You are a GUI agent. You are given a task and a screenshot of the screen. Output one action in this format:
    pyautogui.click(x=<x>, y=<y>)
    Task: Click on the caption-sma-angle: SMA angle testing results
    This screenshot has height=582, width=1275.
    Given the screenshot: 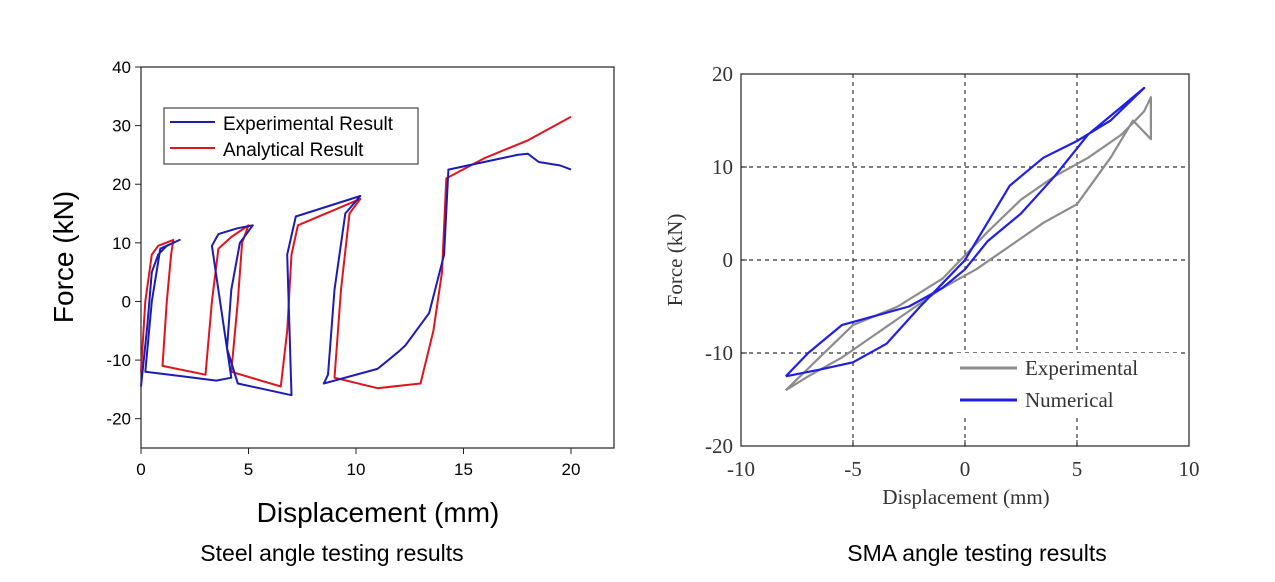 What is the action you would take?
    pyautogui.click(x=977, y=553)
    